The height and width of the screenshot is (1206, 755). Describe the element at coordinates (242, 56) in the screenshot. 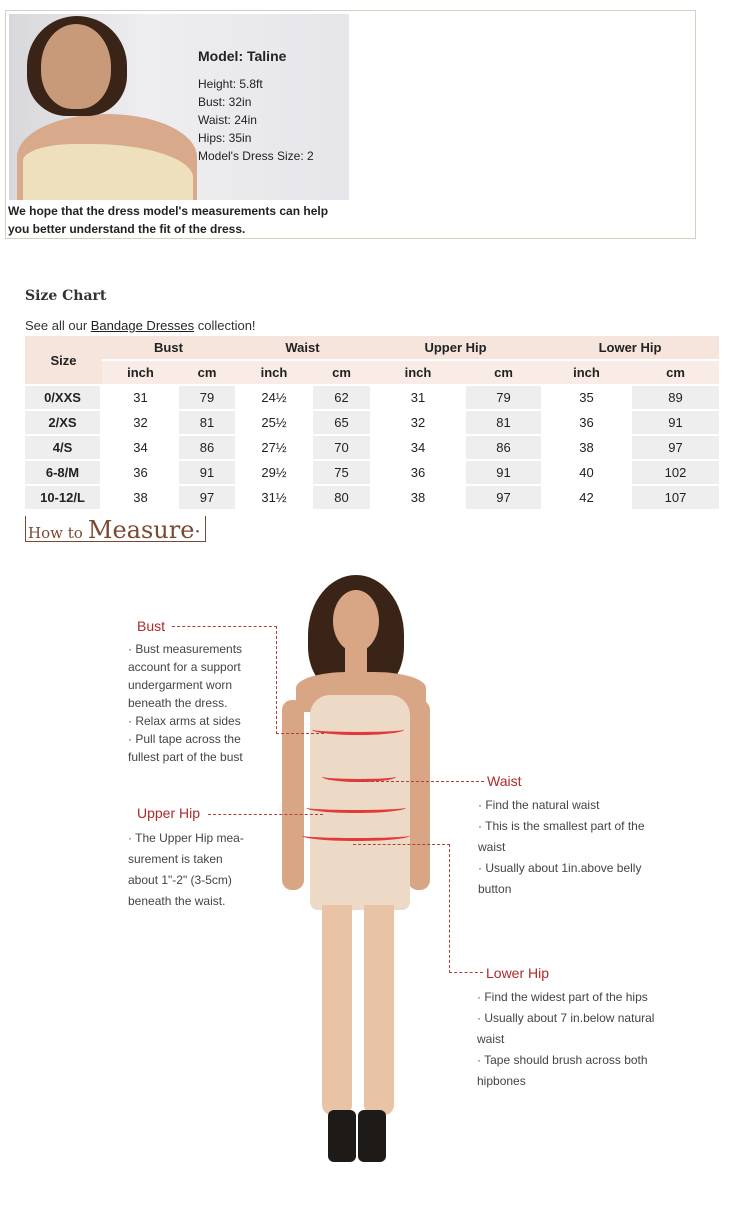

I see `model-name: Model: Taline` at that location.